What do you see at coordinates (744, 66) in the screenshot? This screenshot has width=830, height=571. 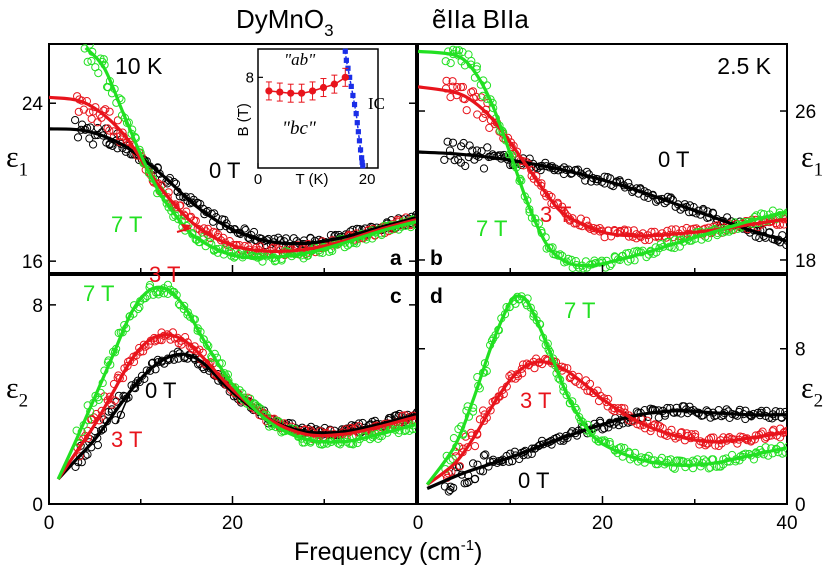 I see `temperature-label: 2.5 K` at bounding box center [744, 66].